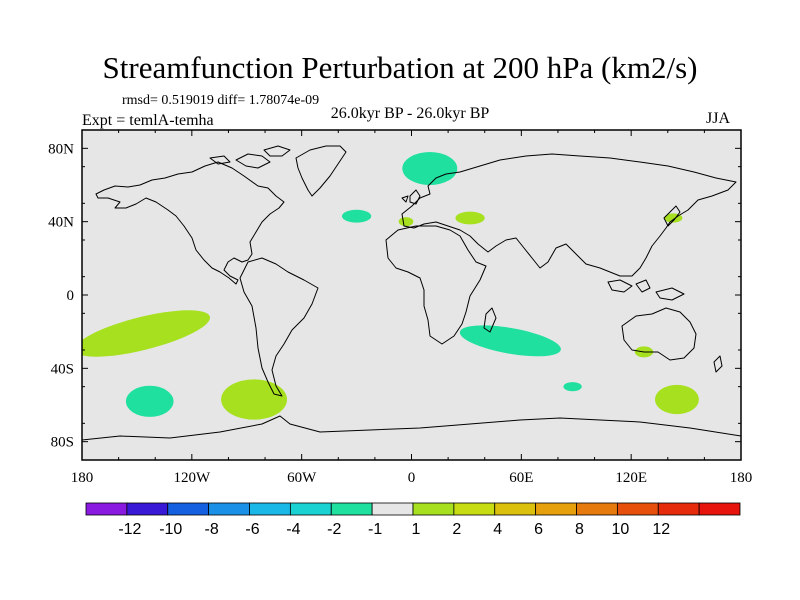 Image resolution: width=800 pixels, height=600 pixels. What do you see at coordinates (497, 529) in the screenshot?
I see `colorbar-label-10: 4` at bounding box center [497, 529].